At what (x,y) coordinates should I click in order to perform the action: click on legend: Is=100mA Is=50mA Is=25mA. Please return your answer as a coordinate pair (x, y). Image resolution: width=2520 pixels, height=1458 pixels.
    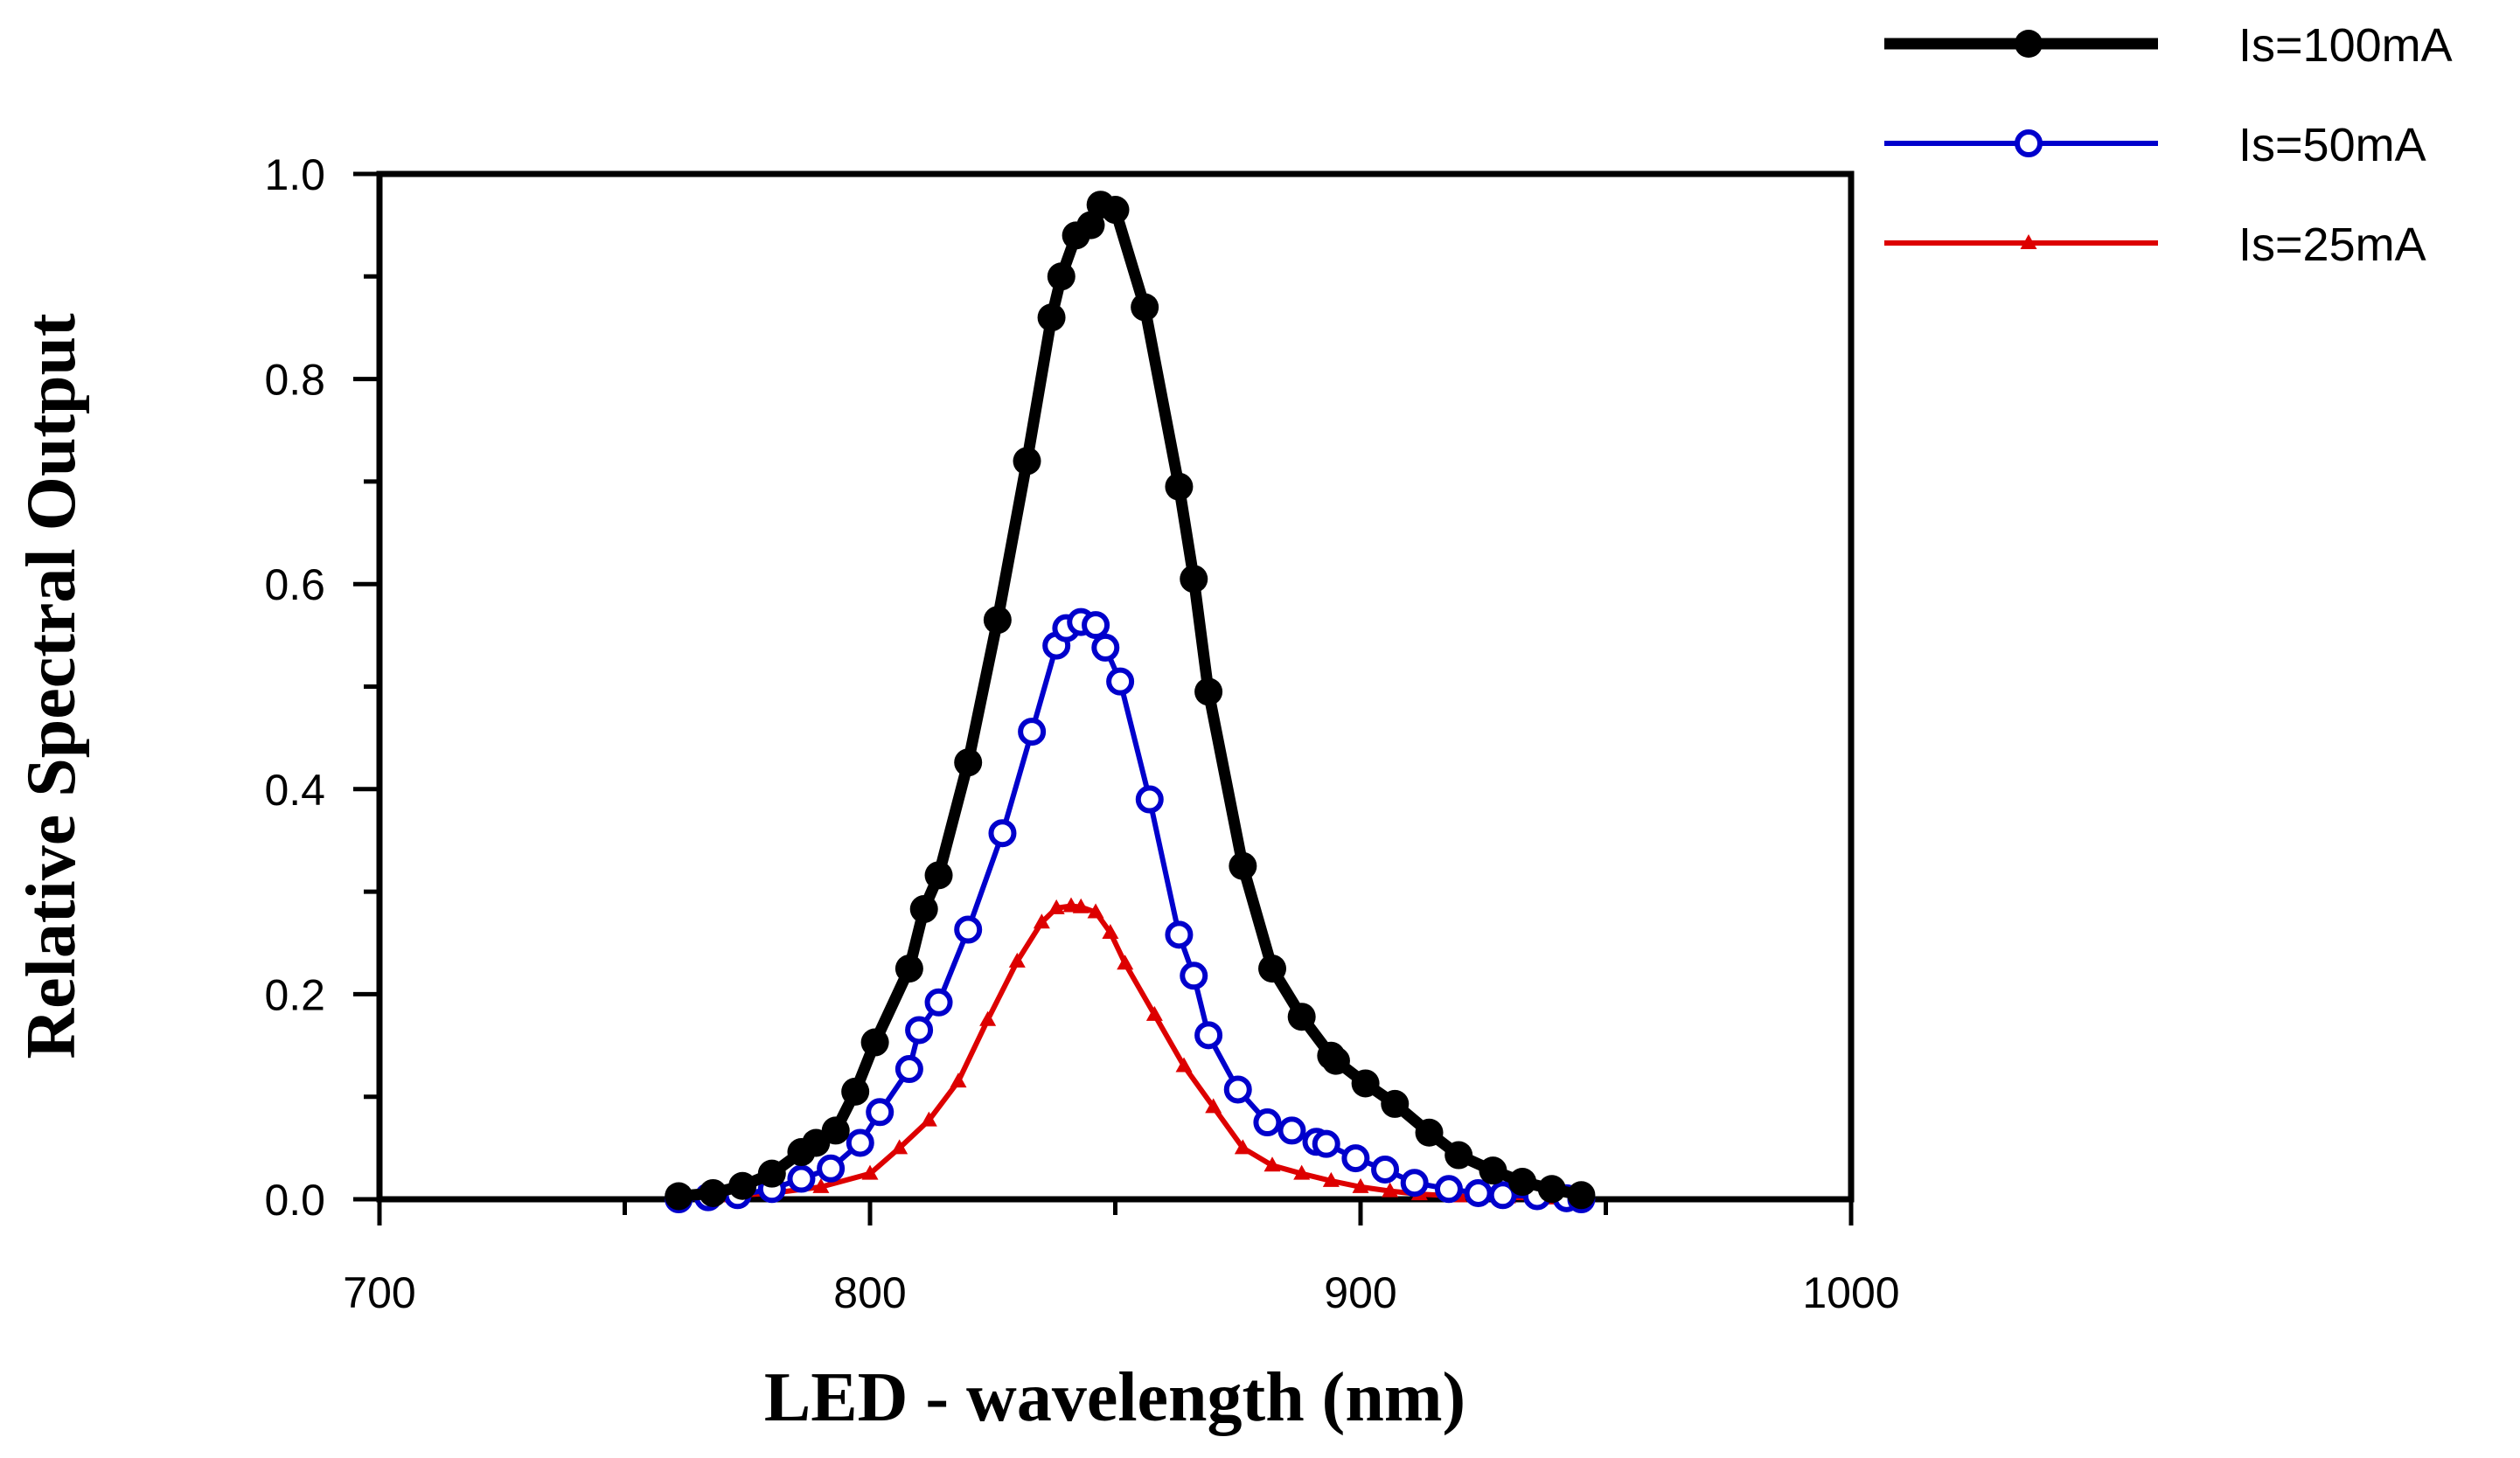
    Looking at the image, I should click on (2168, 145).